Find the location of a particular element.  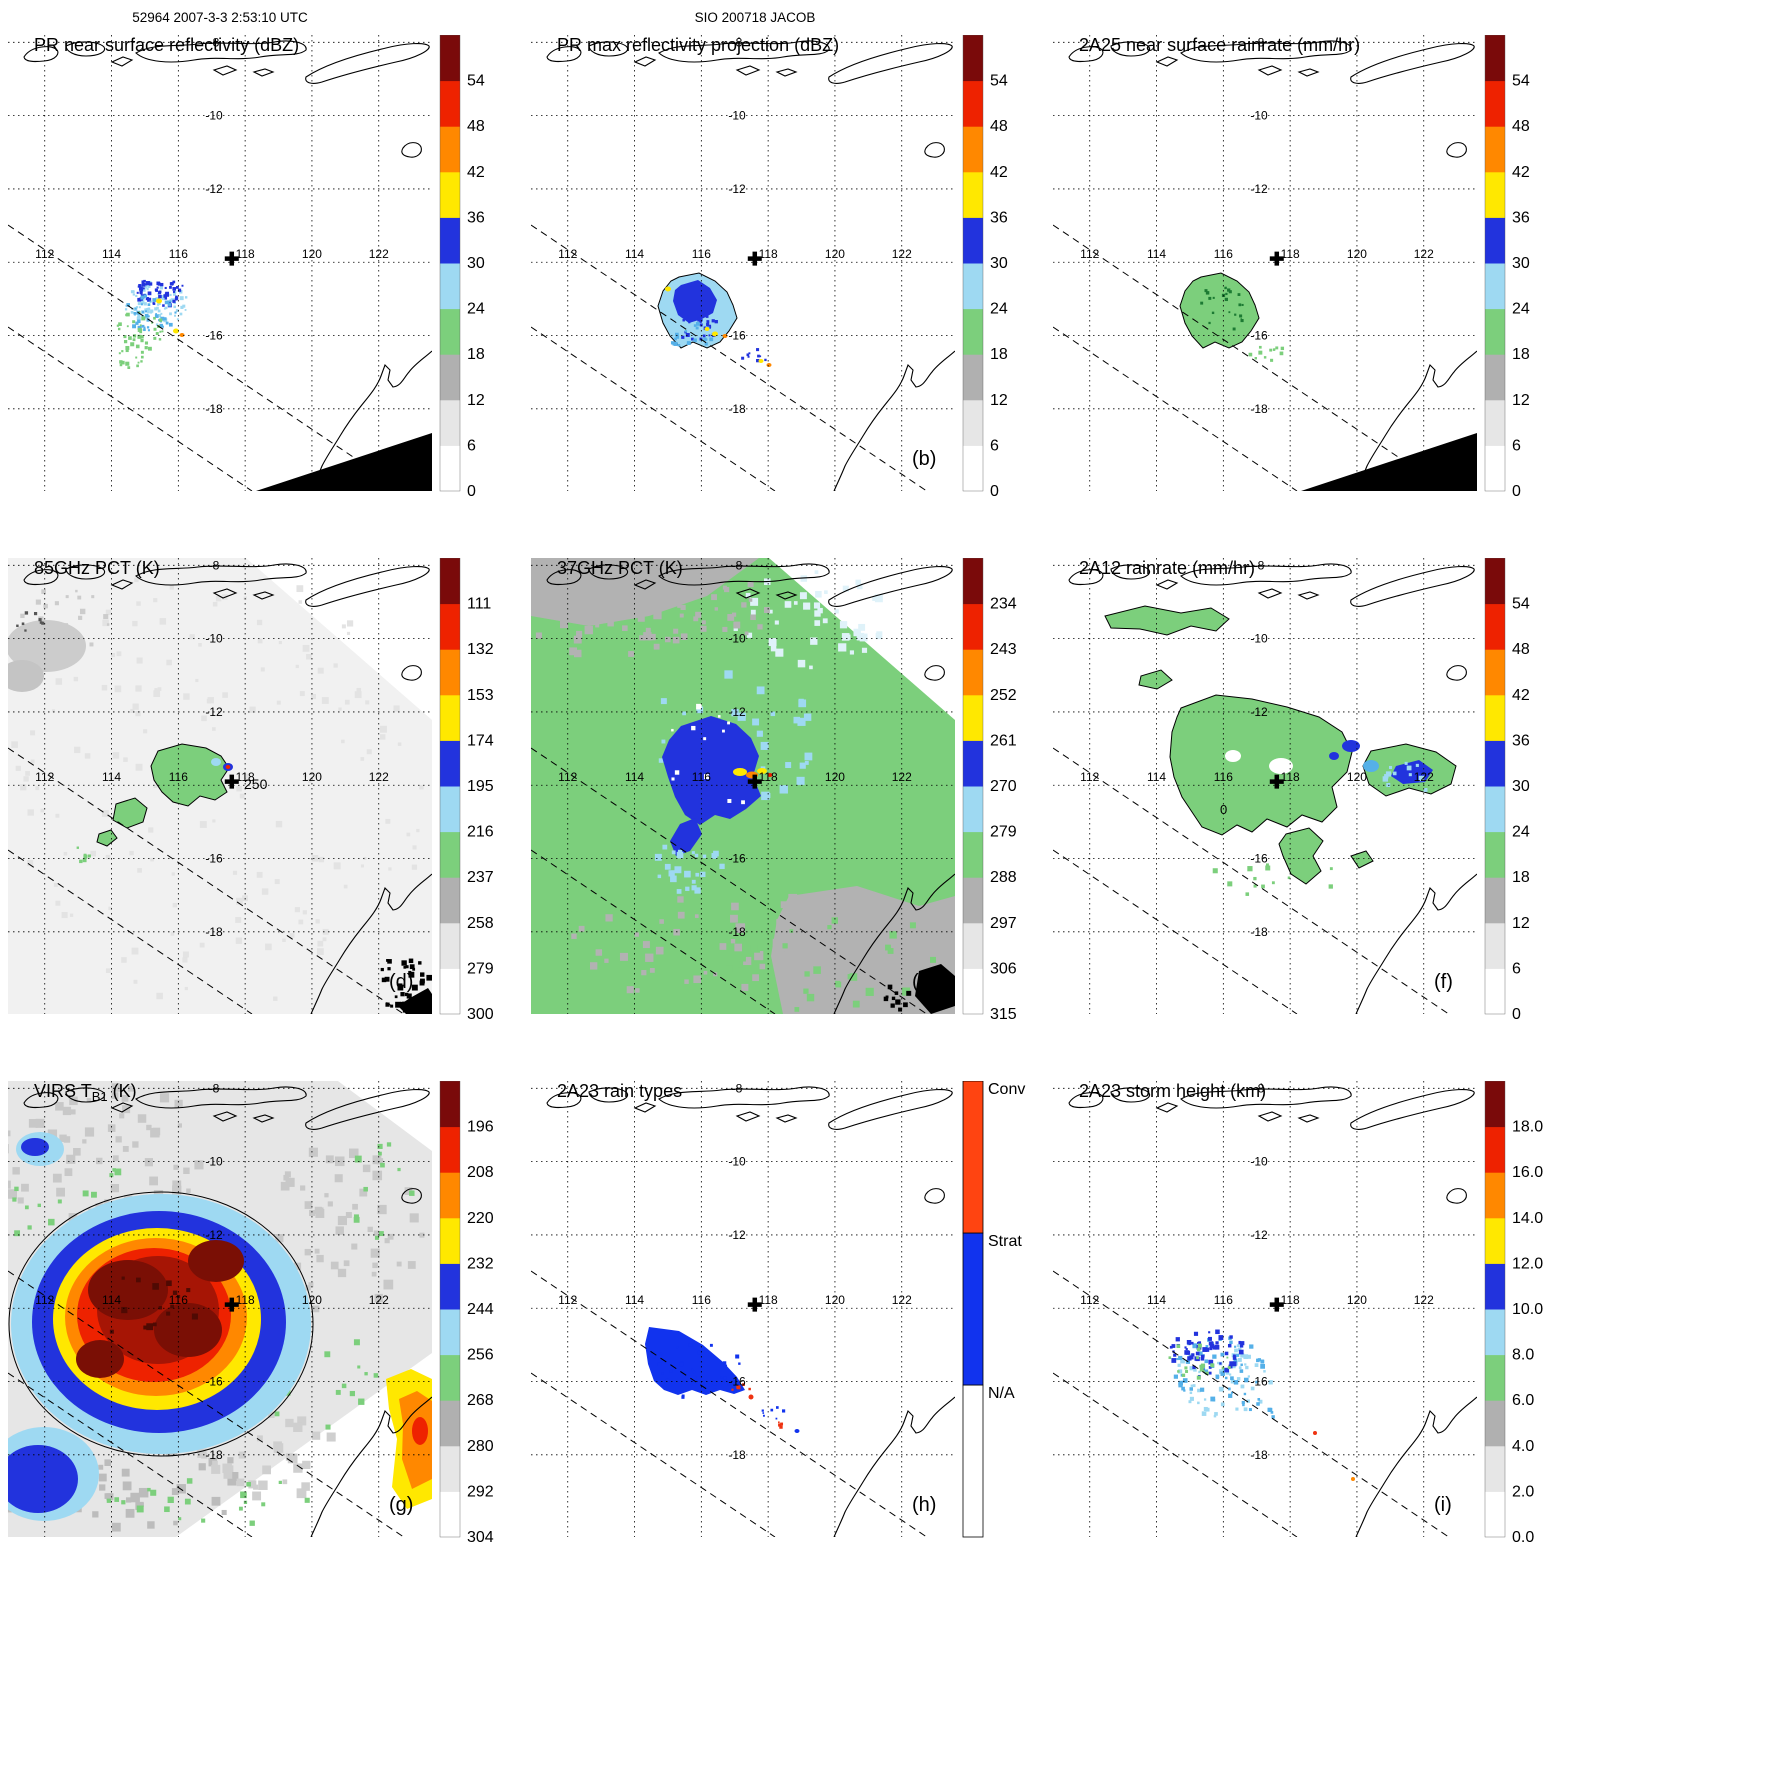

data-layer-i: 112 114 116 118 120 122 -8 -10 -12 -16 -18 is located at coordinates (1265, 1309).